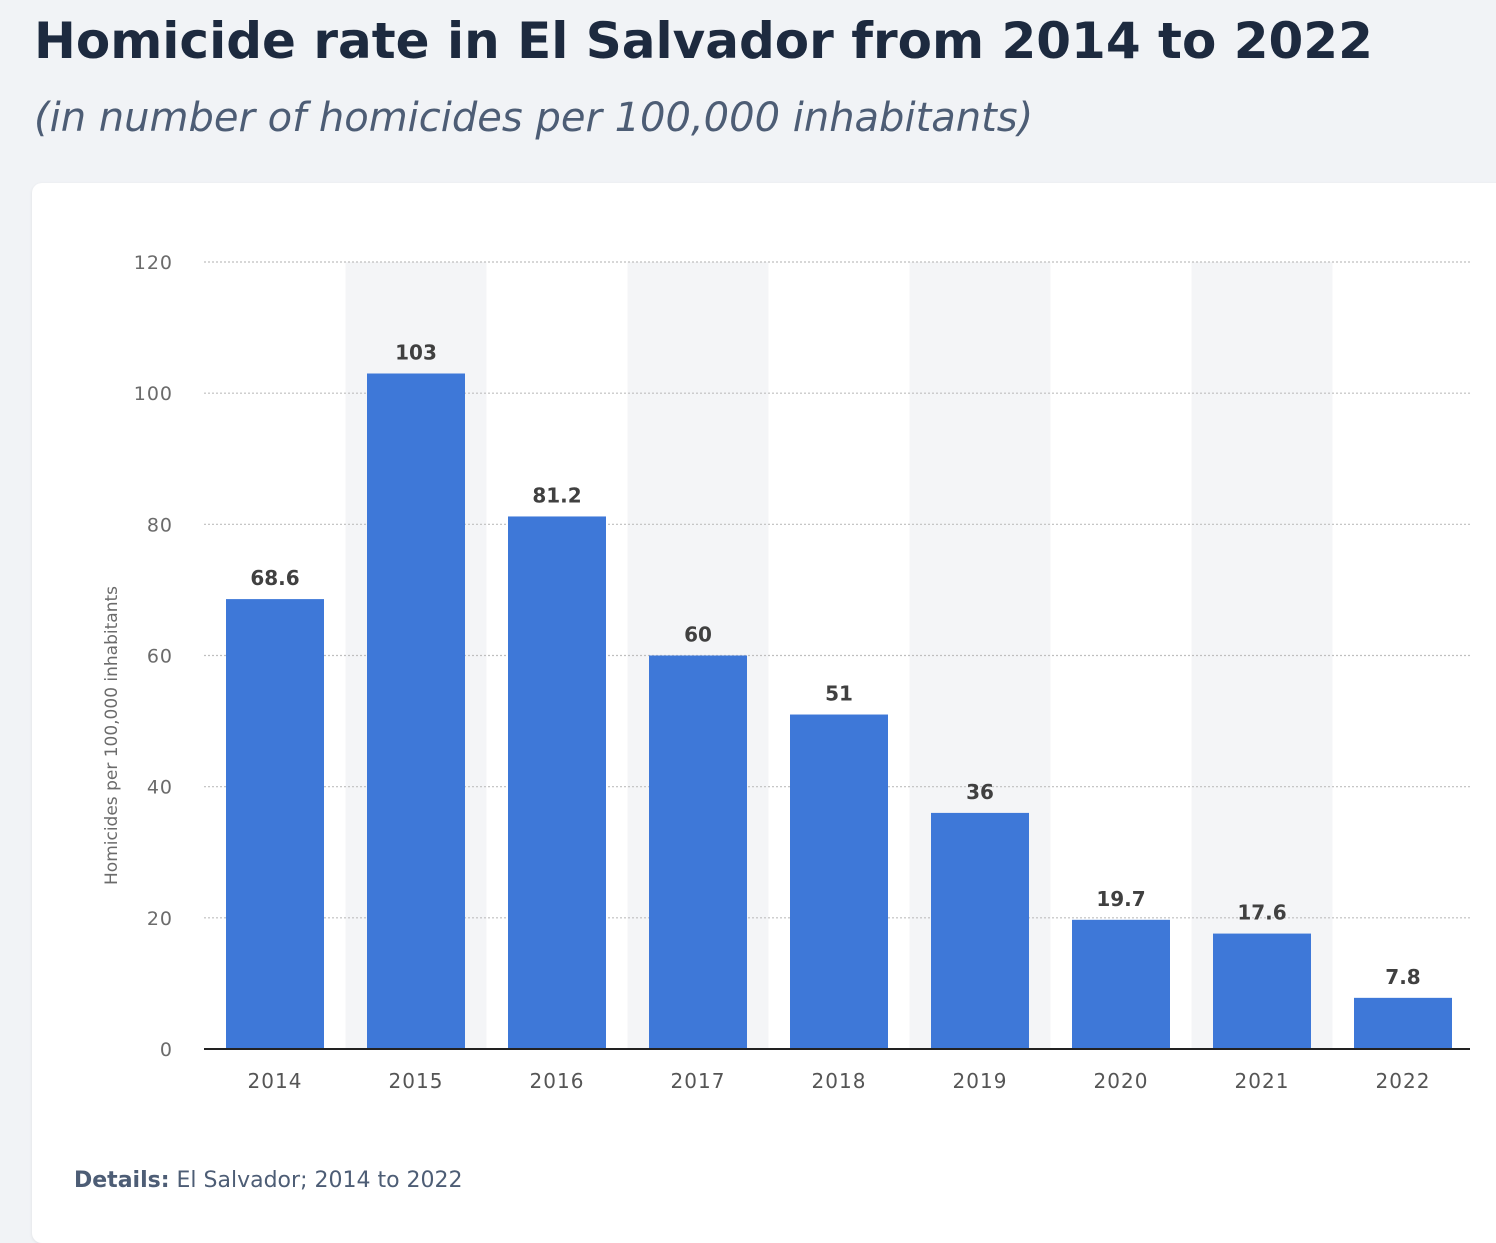 The width and height of the screenshot is (1496, 1243). I want to click on x-tick-label-2017: 2017, so click(698, 1081).